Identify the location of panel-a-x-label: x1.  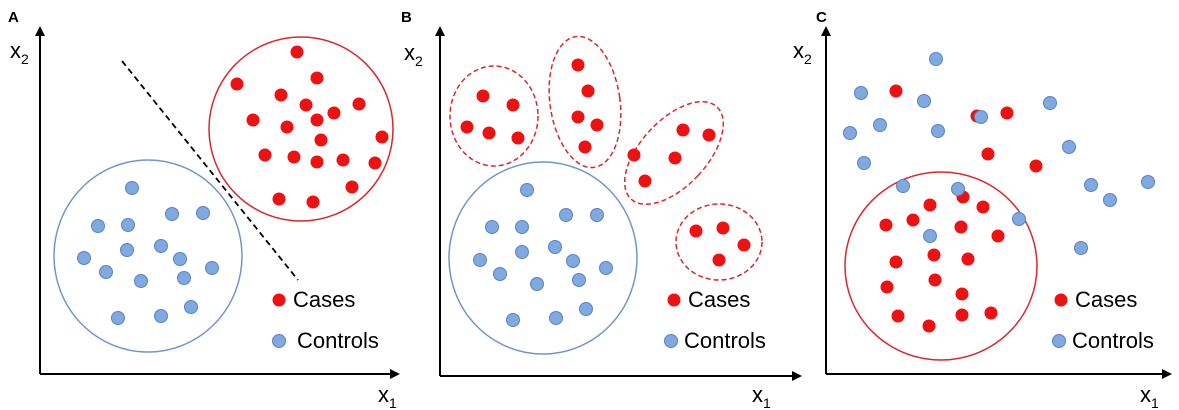
(387, 396).